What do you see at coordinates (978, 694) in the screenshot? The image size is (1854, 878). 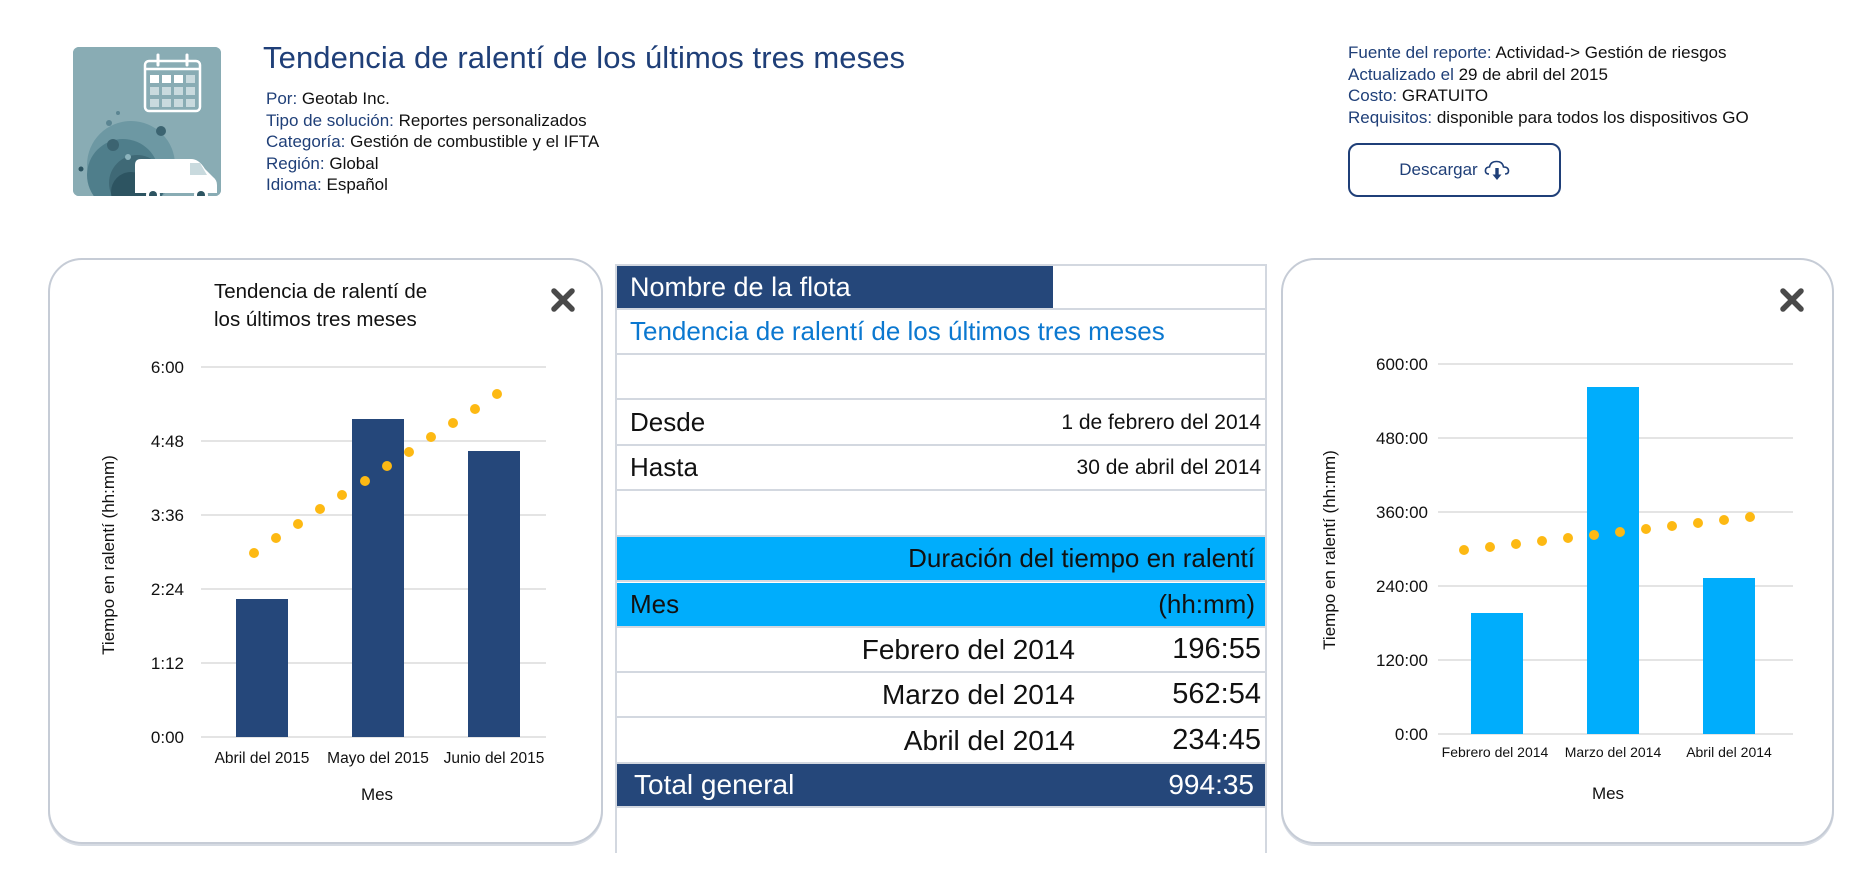 I see `month-cell: Marzo del 2014` at bounding box center [978, 694].